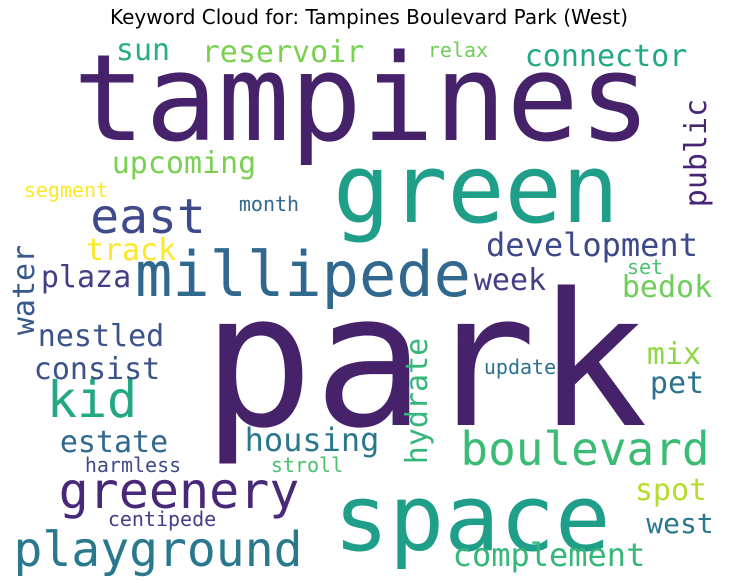 The image size is (738, 583). What do you see at coordinates (645, 267) in the screenshot?
I see `word-set: set` at bounding box center [645, 267].